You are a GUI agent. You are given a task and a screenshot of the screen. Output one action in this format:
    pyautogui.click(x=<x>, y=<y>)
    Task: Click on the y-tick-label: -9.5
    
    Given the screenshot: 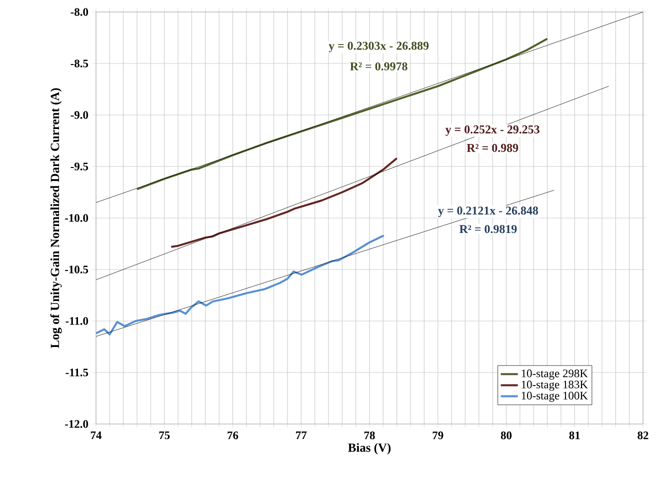 What is the action you would take?
    pyautogui.click(x=79, y=166)
    